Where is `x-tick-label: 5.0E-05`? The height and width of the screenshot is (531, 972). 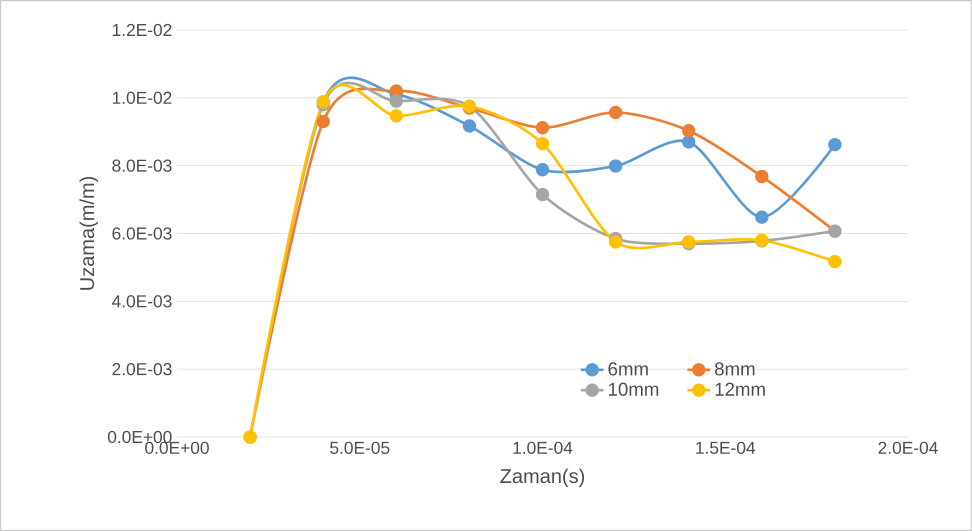 x-tick-label: 5.0E-05 is located at coordinates (360, 448).